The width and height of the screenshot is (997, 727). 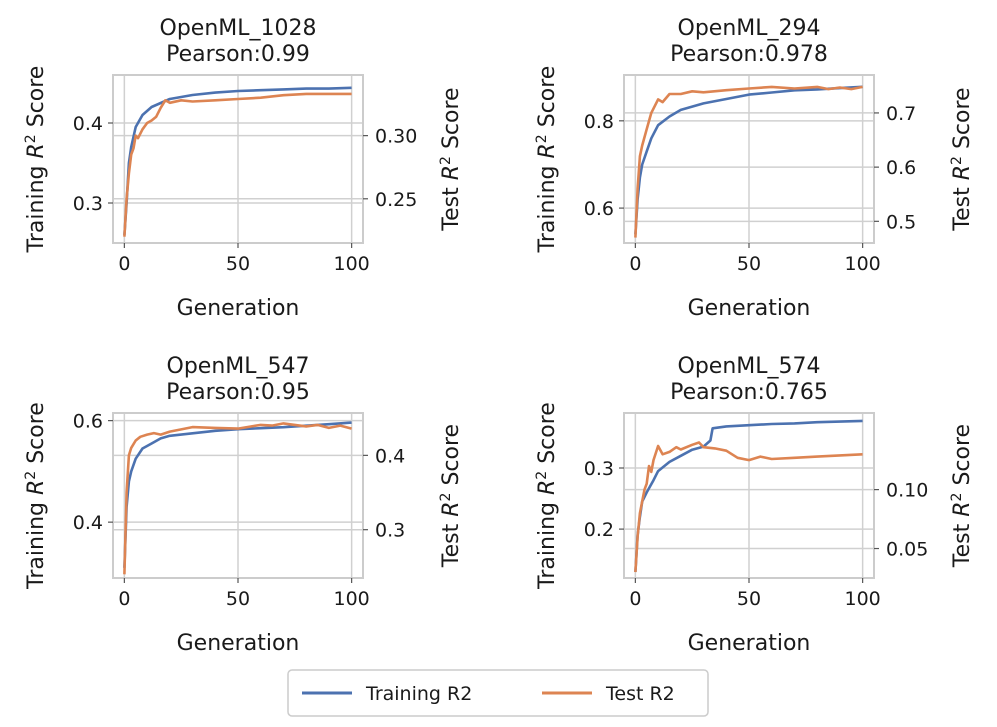 What do you see at coordinates (907, 491) in the screenshot?
I see `y-right-tick-label: 0.10` at bounding box center [907, 491].